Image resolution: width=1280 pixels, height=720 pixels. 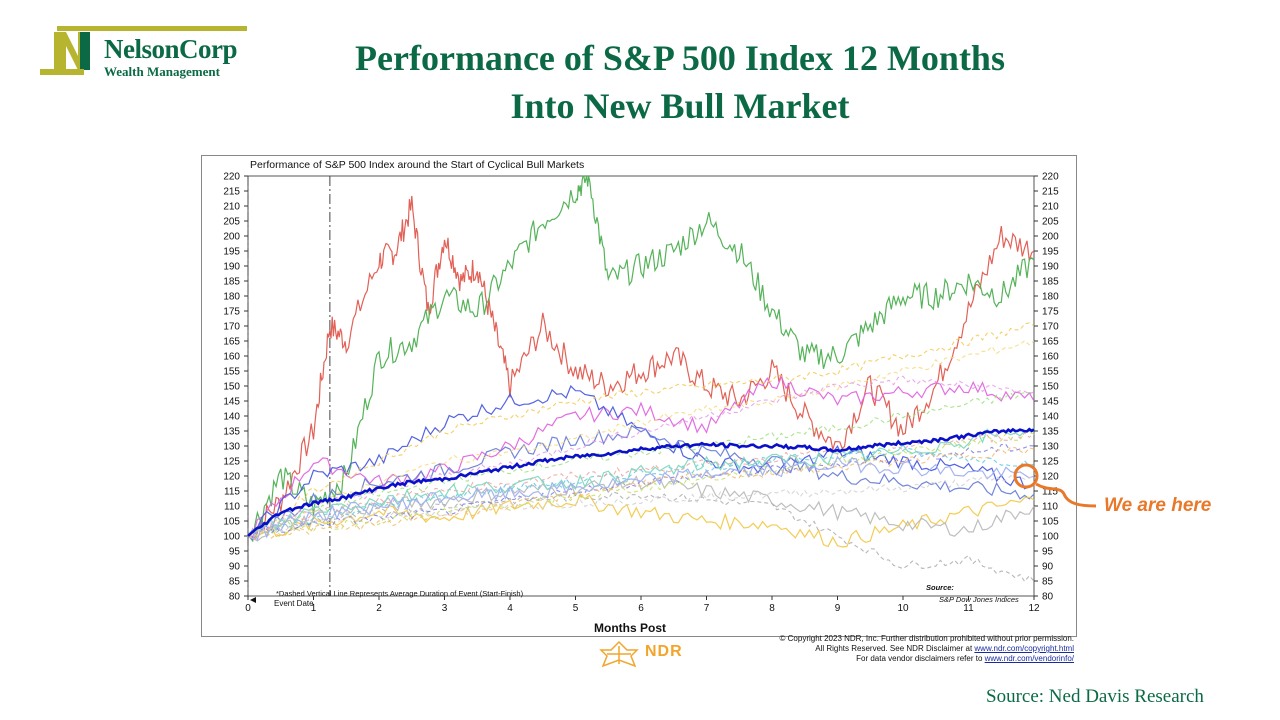 What do you see at coordinates (231, 282) in the screenshot?
I see `y-tick-label-left: 185` at bounding box center [231, 282].